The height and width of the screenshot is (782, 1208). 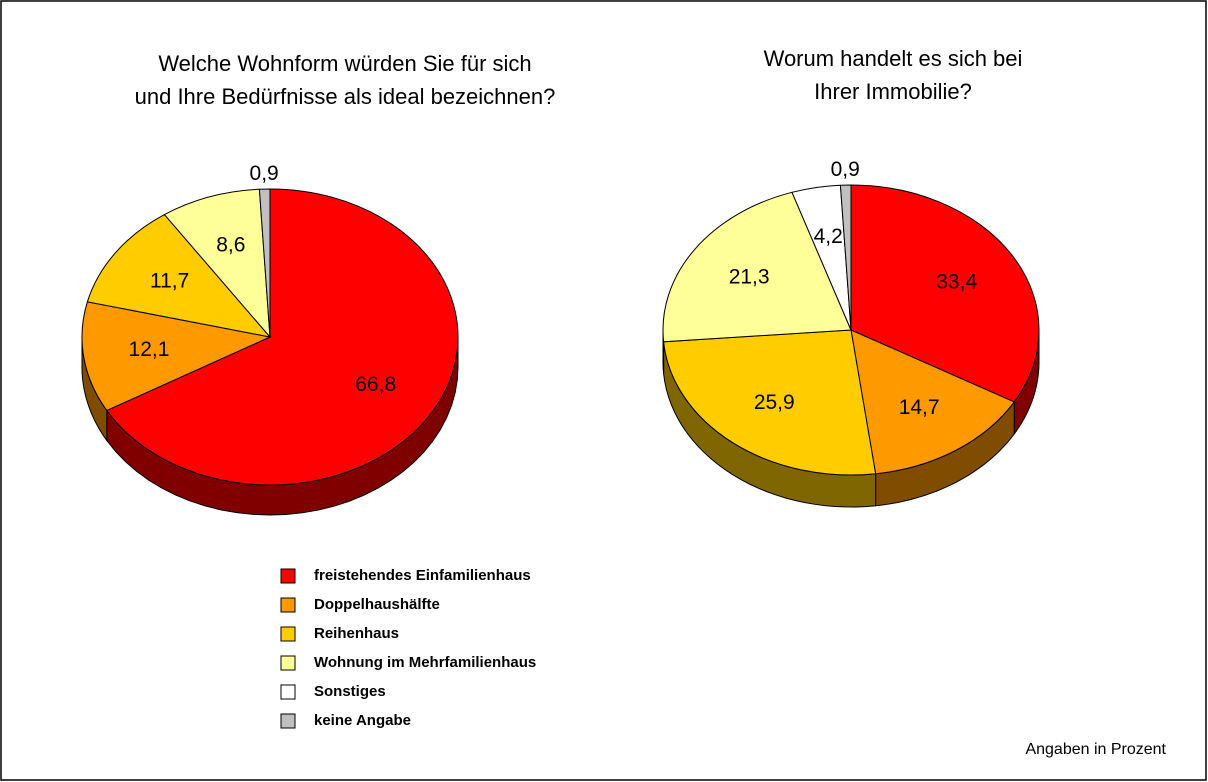 I want to click on legend-label: keine Angabe, so click(x=362, y=720).